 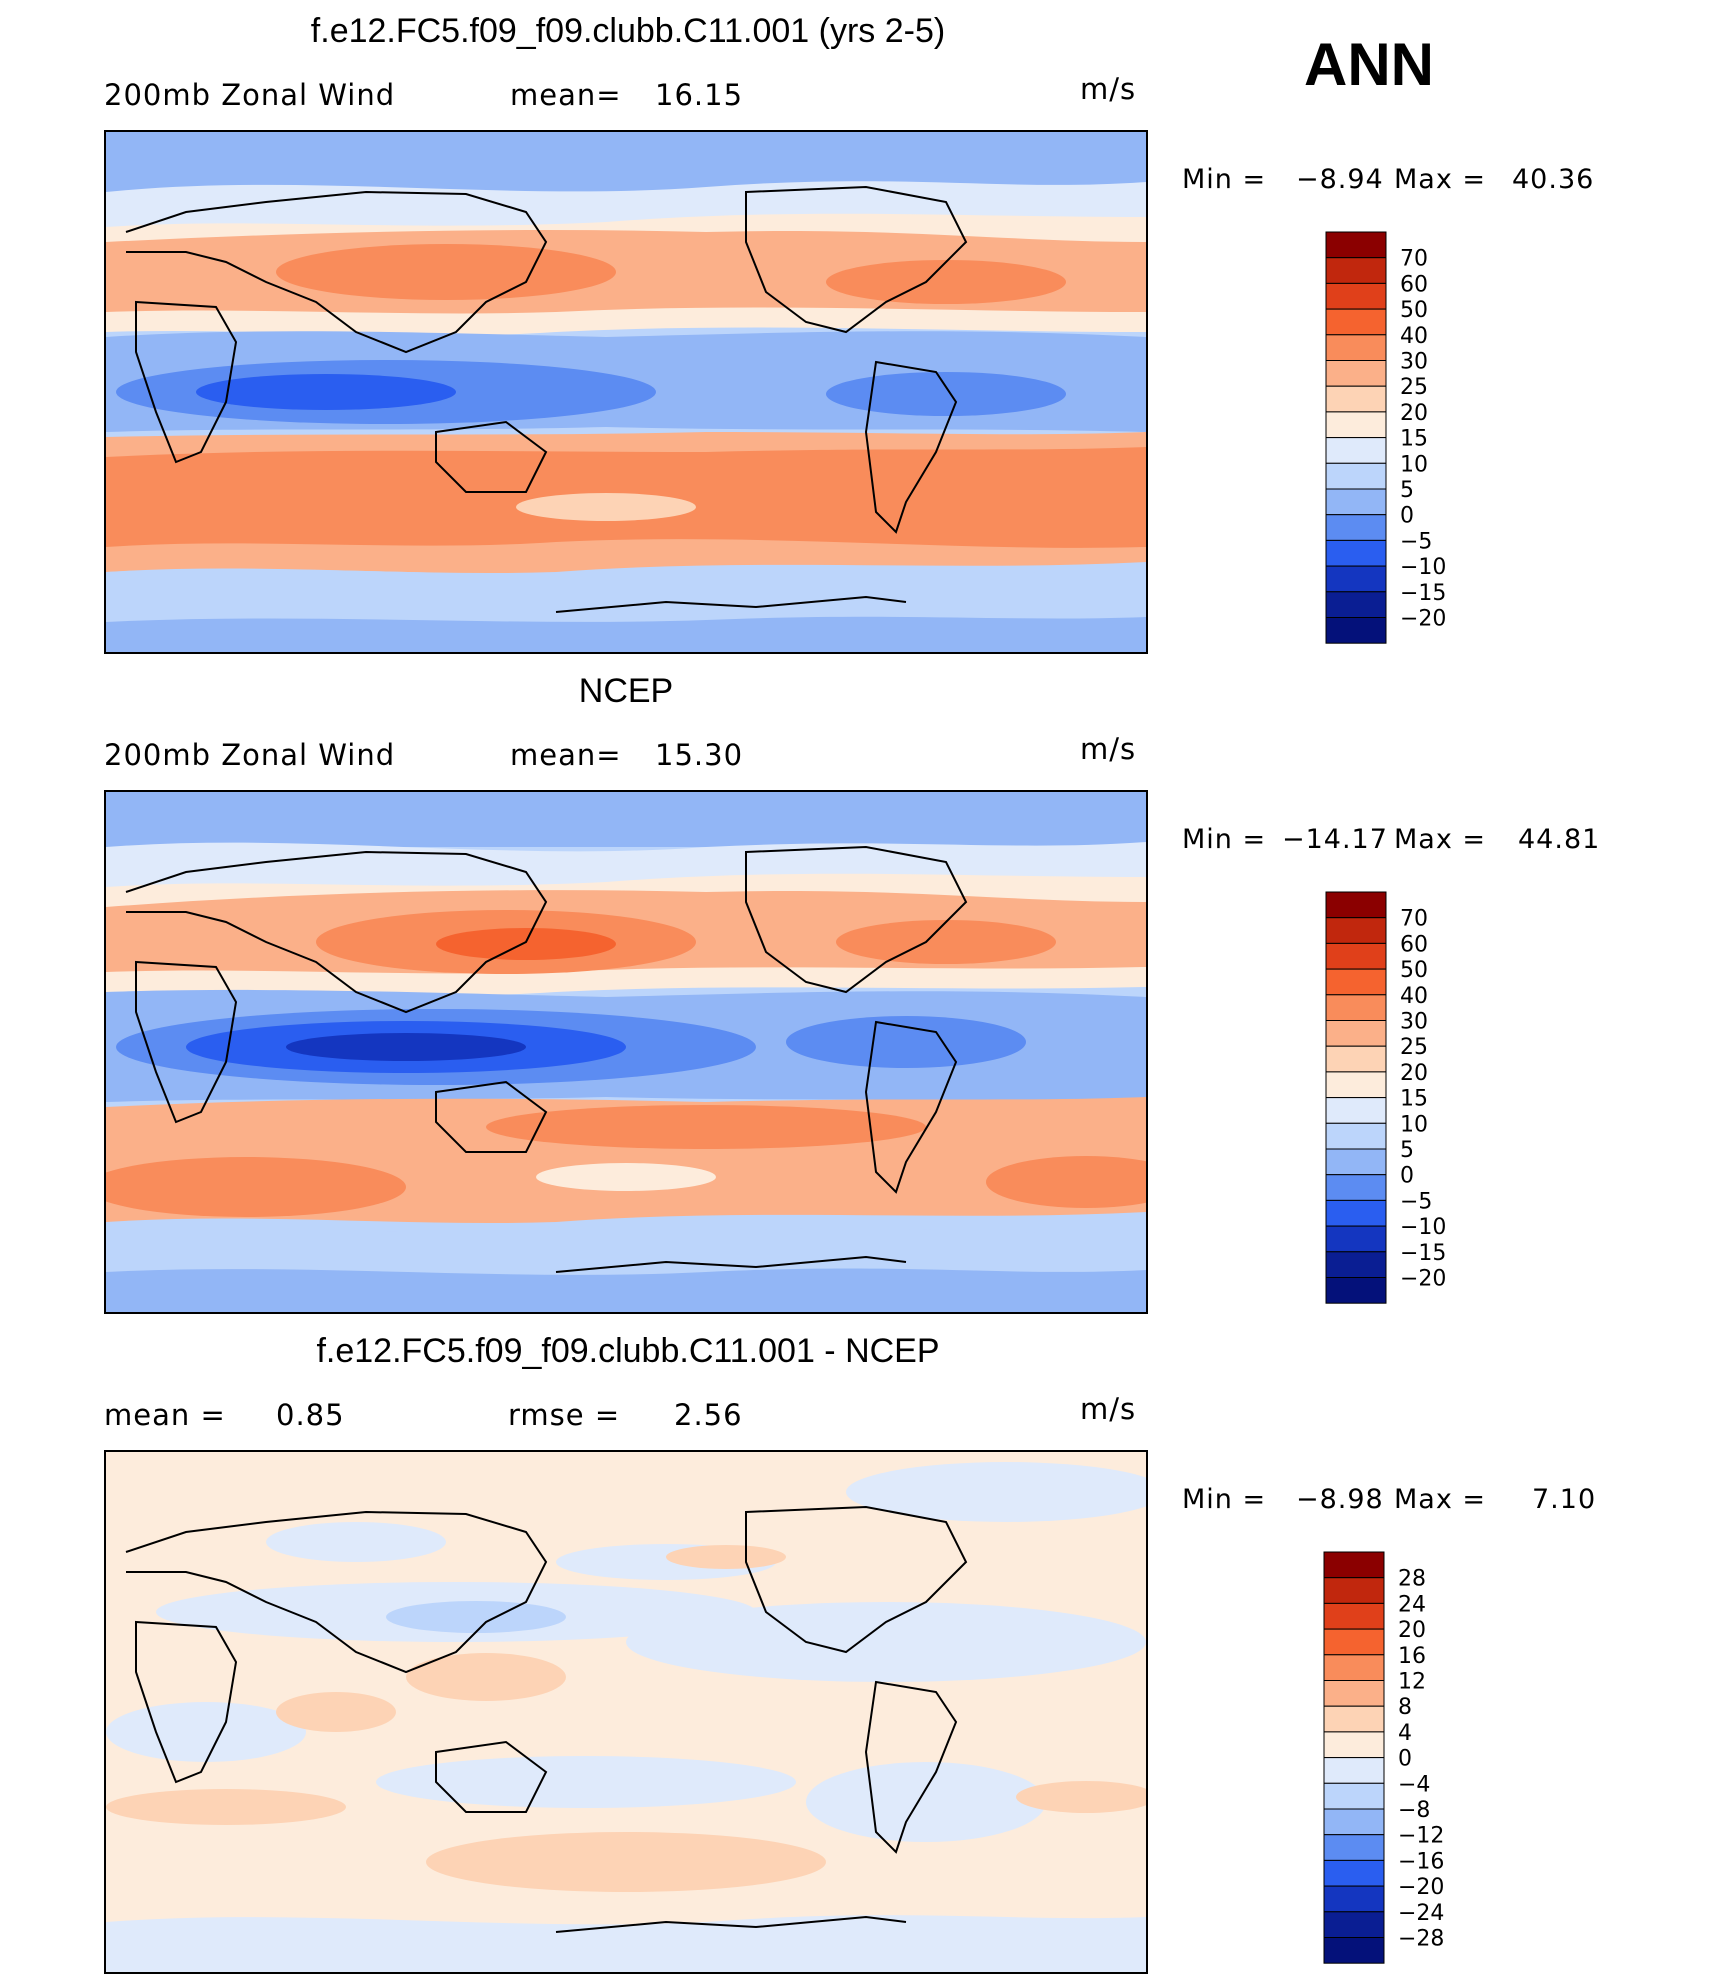 I want to click on panel2-africa-outline, so click(x=186, y=1042).